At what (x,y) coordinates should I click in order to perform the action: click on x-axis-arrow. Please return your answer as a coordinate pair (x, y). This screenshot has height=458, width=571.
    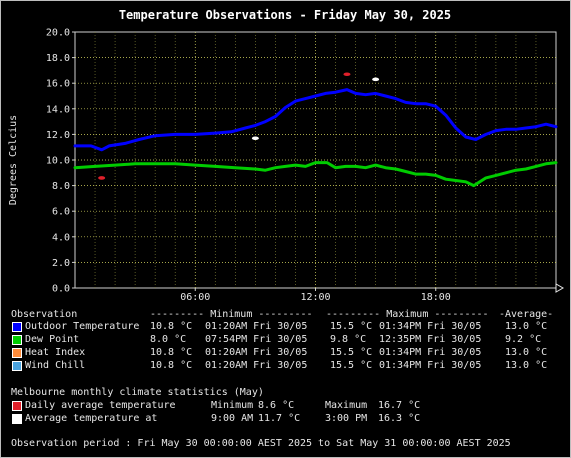
    Looking at the image, I should click on (560, 288).